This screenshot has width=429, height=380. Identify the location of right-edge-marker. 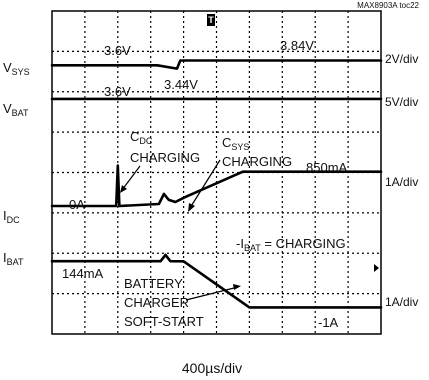
(376, 268).